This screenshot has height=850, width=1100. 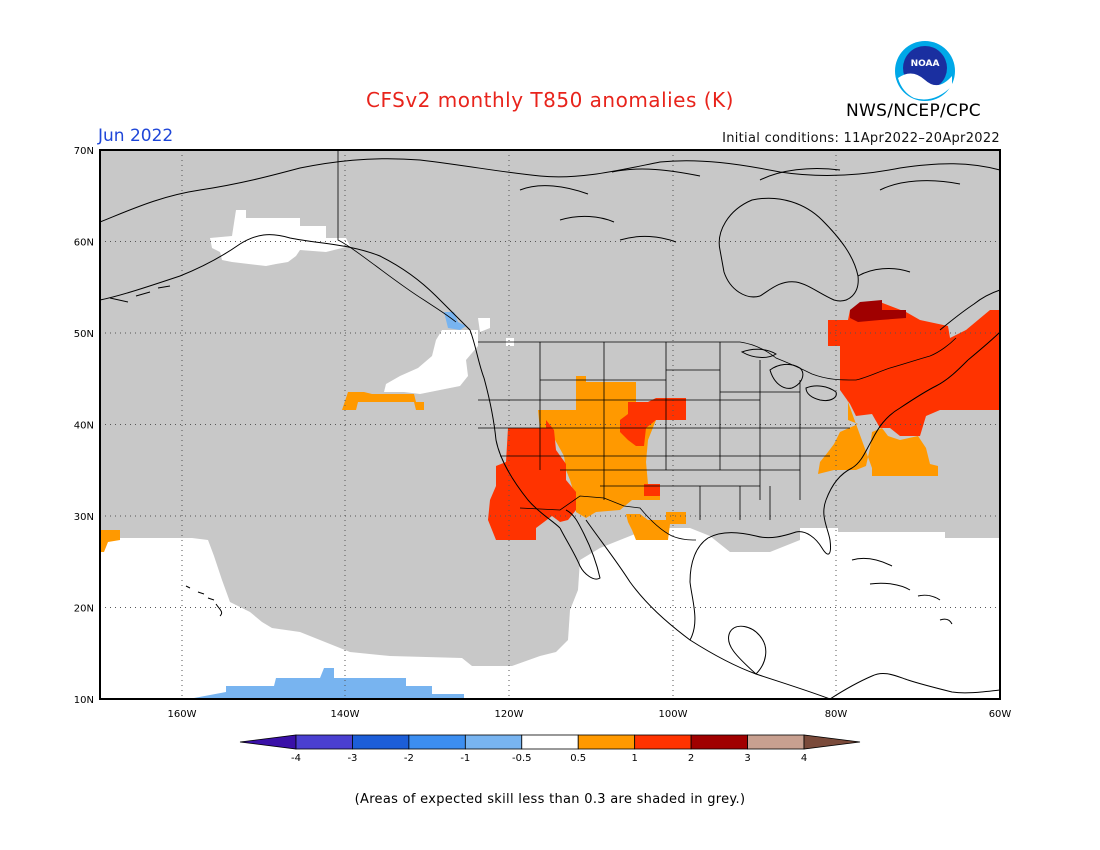 I want to click on lon-label-120w: 120W, so click(x=509, y=714).